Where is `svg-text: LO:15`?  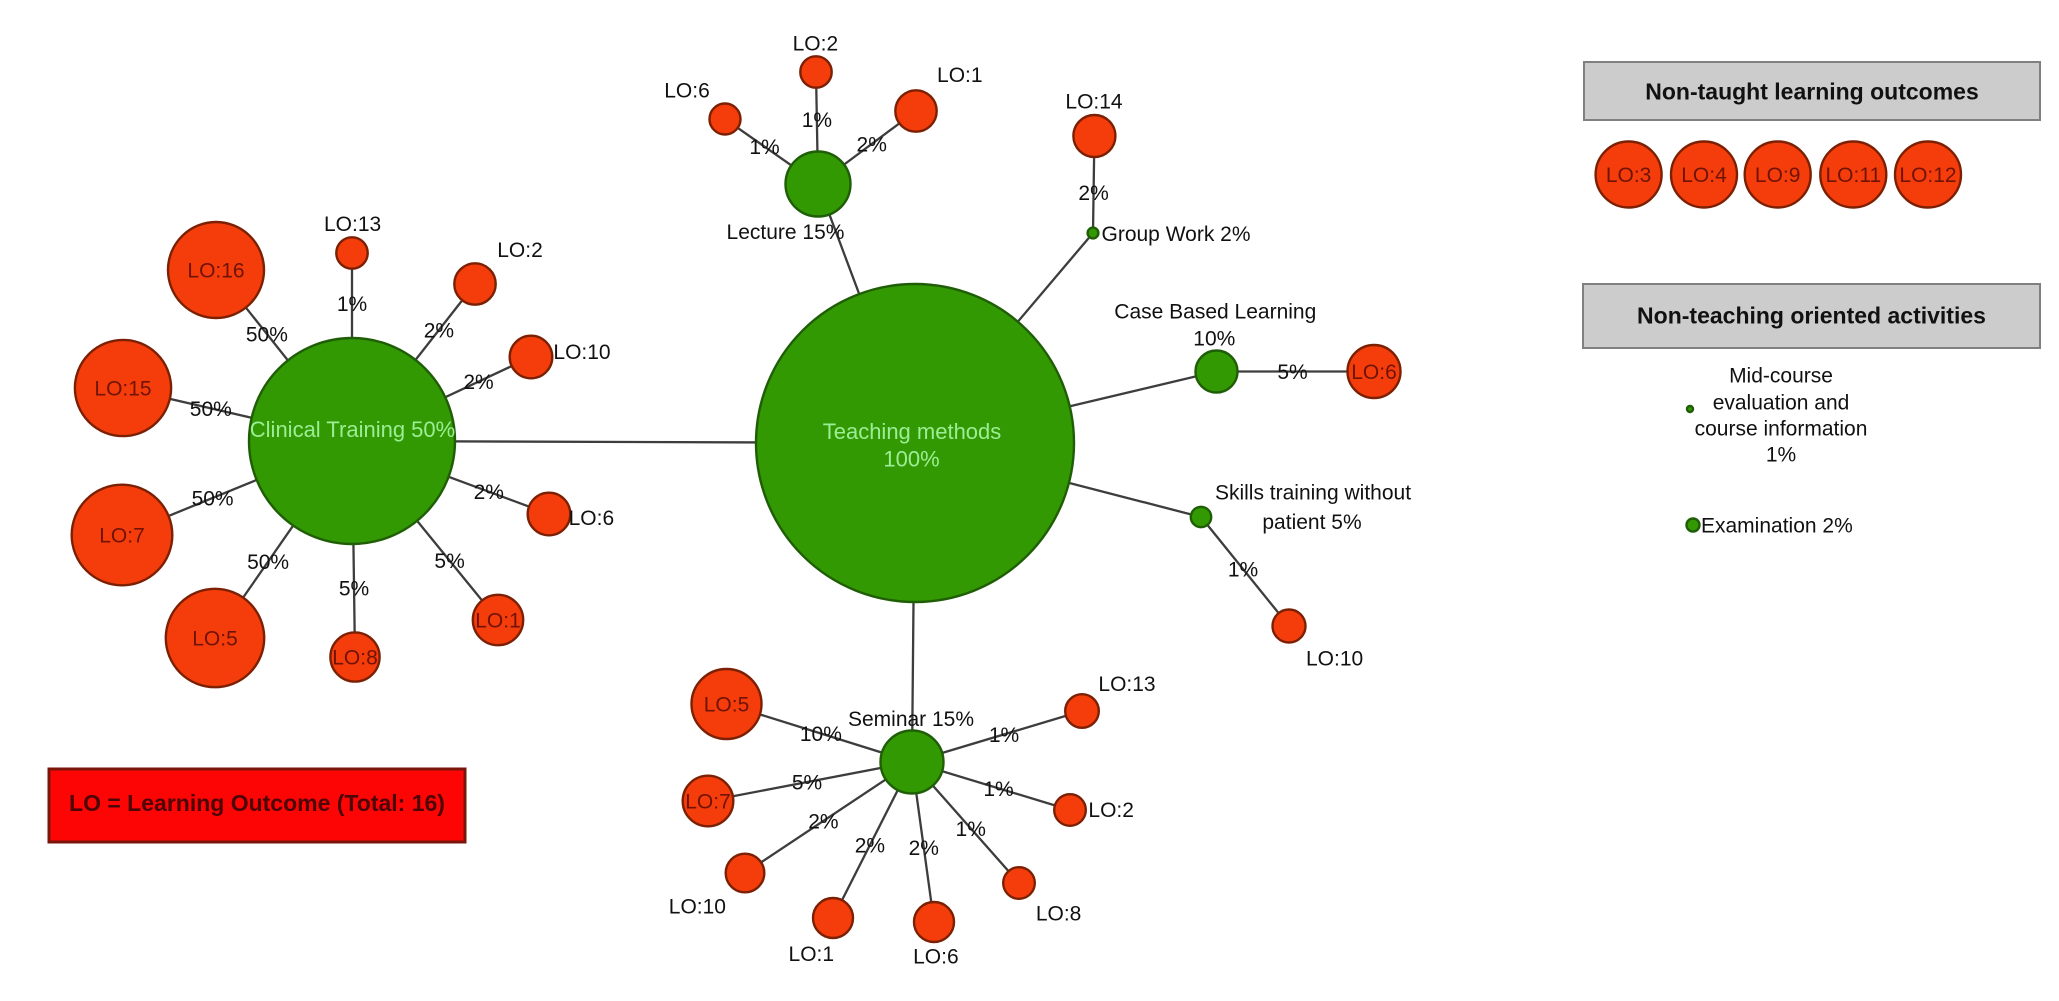 svg-text: LO:15 is located at coordinates (122, 389).